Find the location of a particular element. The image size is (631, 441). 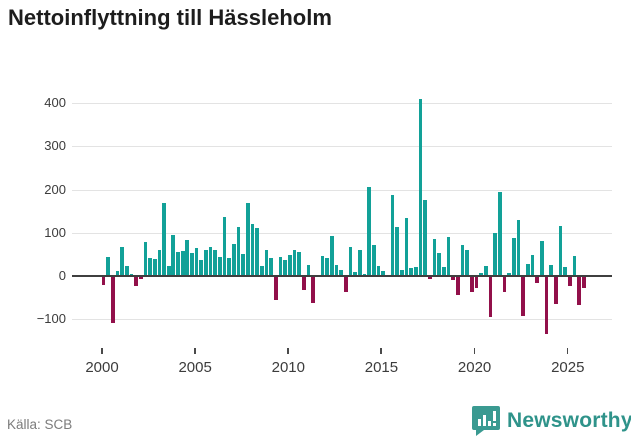

bar-2004-q4 is located at coordinates (192, 264).